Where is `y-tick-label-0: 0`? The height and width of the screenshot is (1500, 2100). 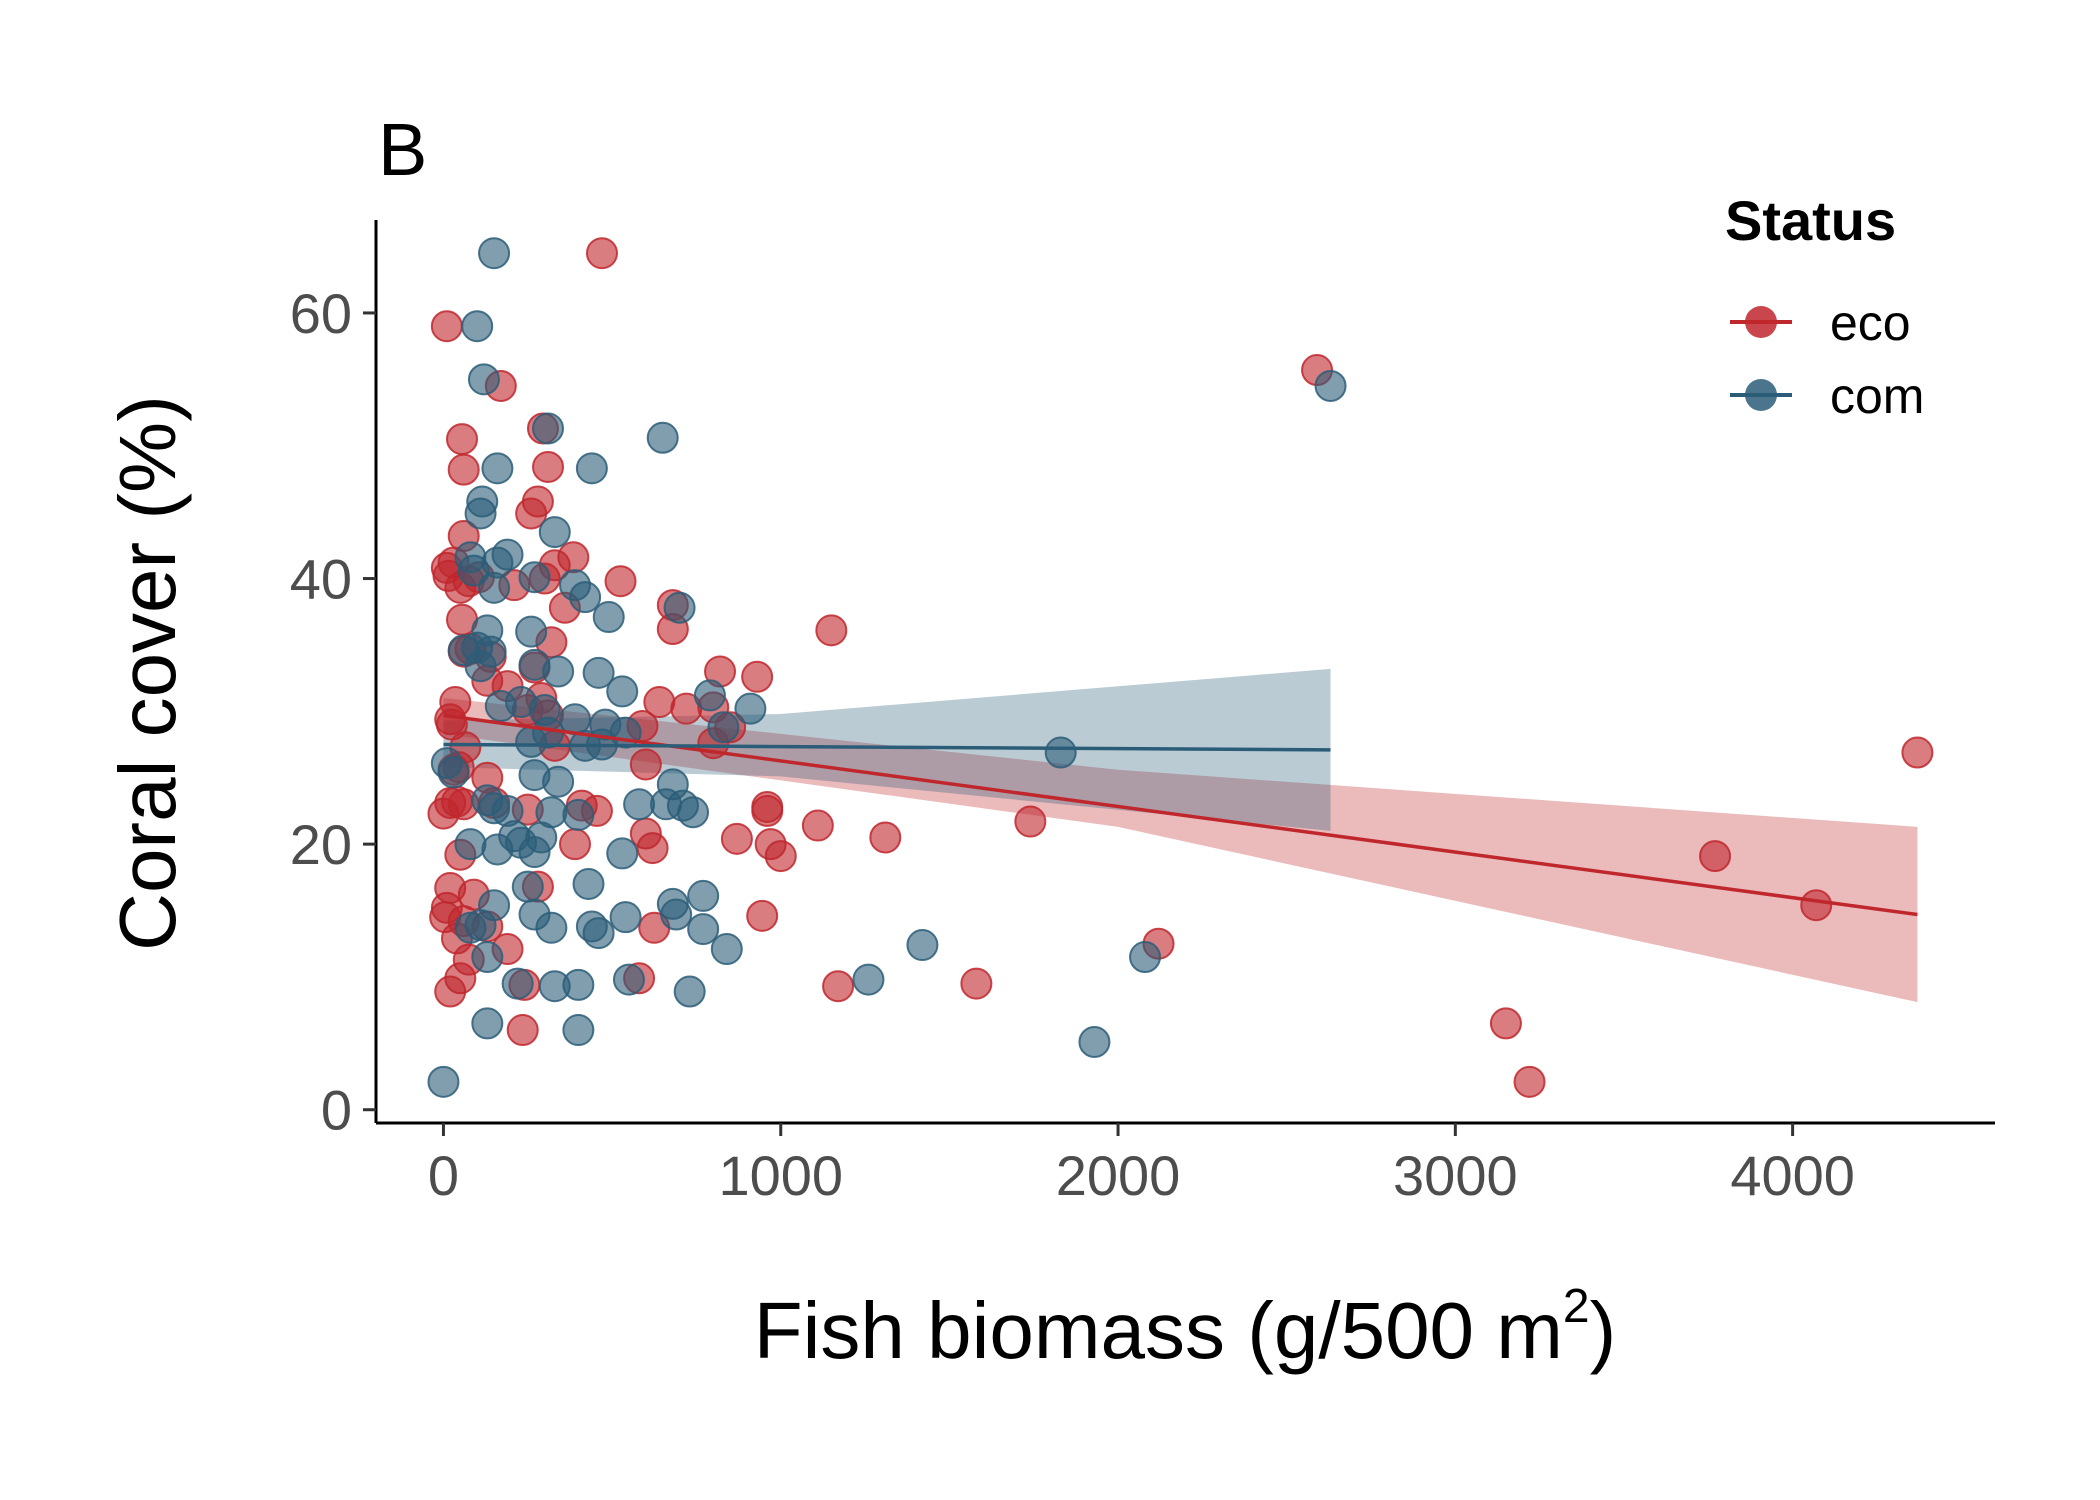
y-tick-label-0: 0 is located at coordinates (336, 1110).